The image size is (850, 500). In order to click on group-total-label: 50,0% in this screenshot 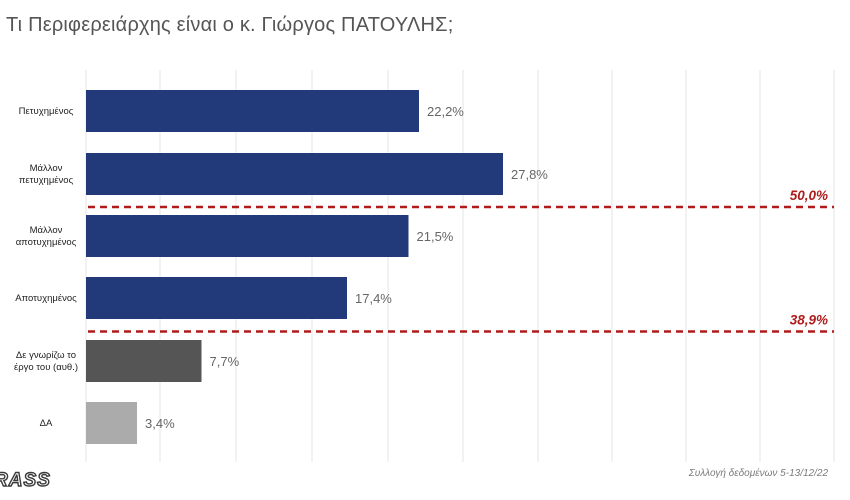, I will do `click(809, 195)`.